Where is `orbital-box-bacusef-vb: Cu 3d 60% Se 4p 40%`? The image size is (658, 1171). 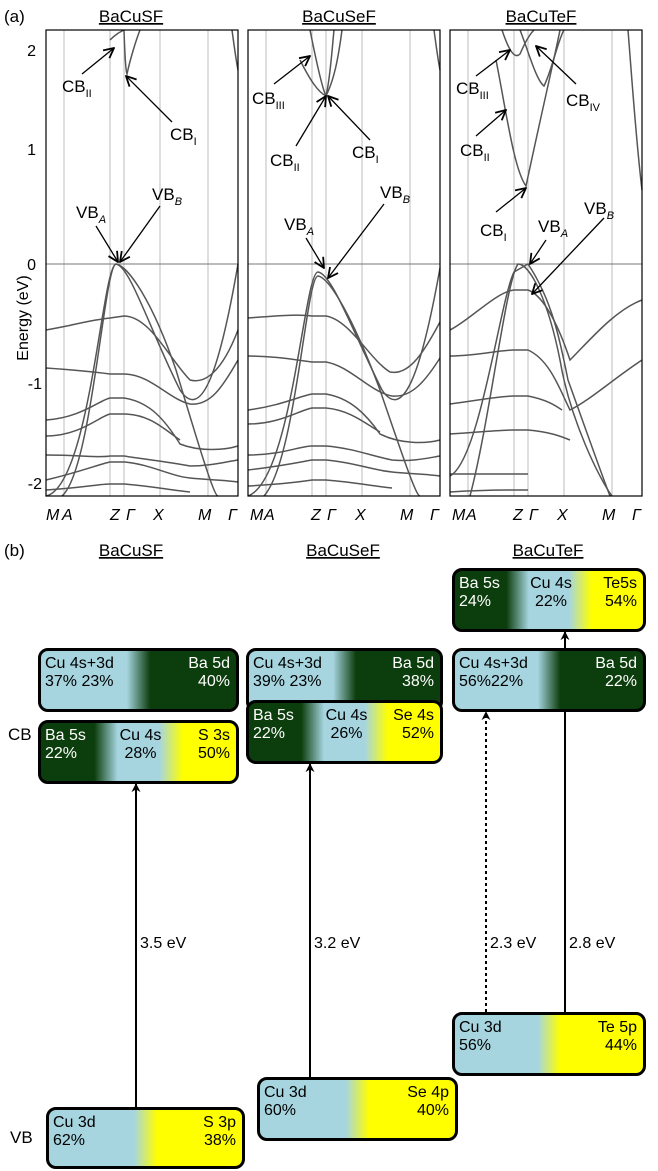
orbital-box-bacusef-vb: Cu 3d 60% Se 4p 40% is located at coordinates (357, 1109).